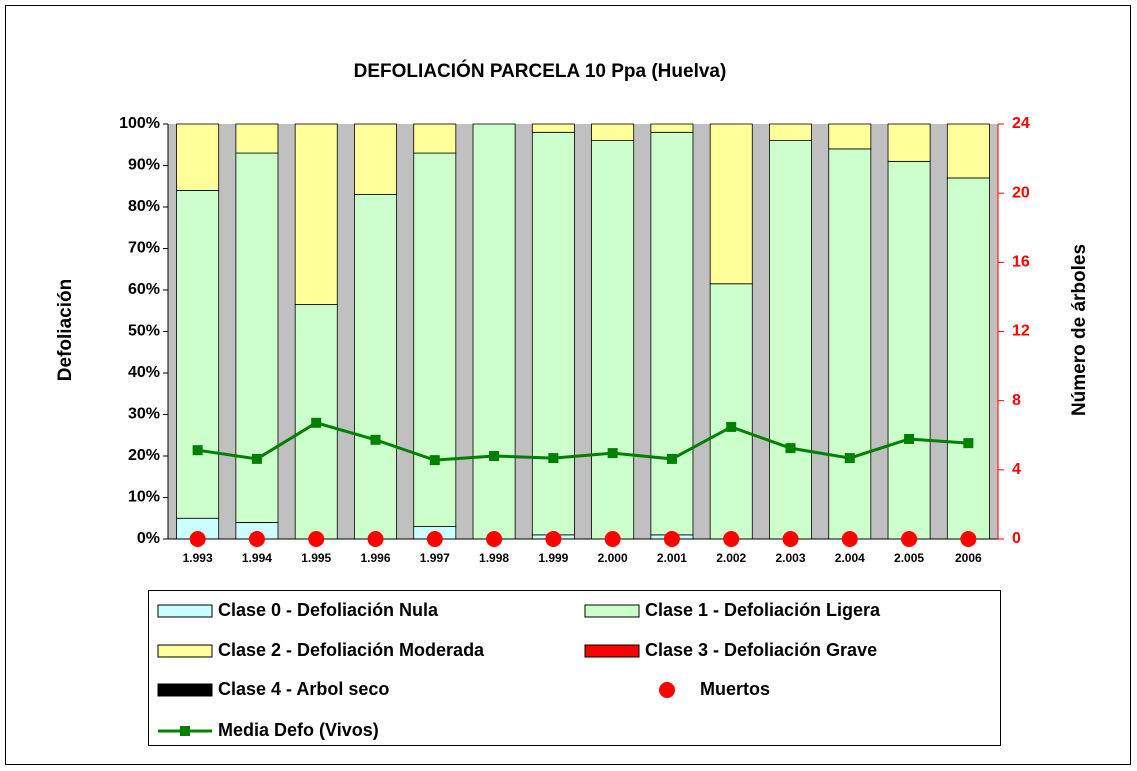  I want to click on x-tick-label: 2.004, so click(850, 558).